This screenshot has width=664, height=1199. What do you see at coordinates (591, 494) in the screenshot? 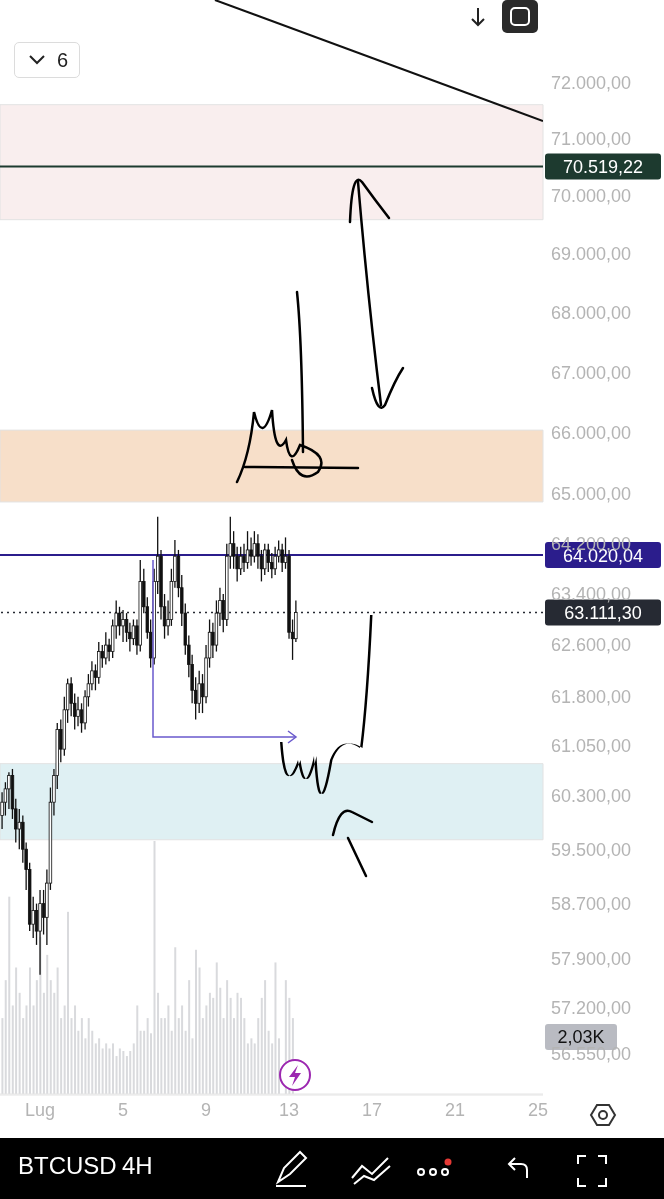
I see `y-tick-label: 65.000,00` at bounding box center [591, 494].